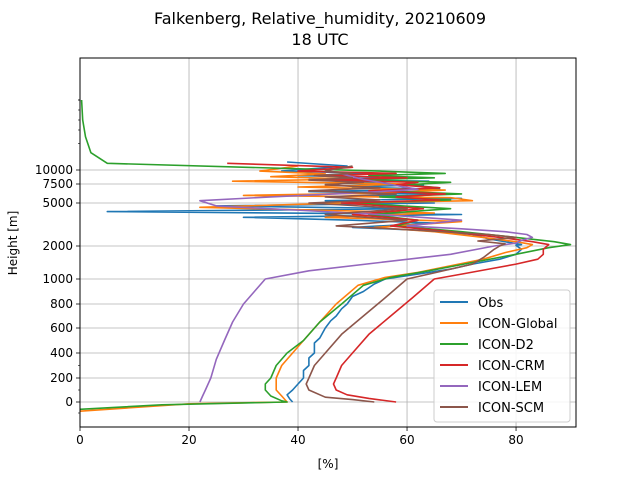 This screenshot has height=480, width=640. Describe the element at coordinates (54, 170) in the screenshot. I see `y-tick-label: 10000` at that location.